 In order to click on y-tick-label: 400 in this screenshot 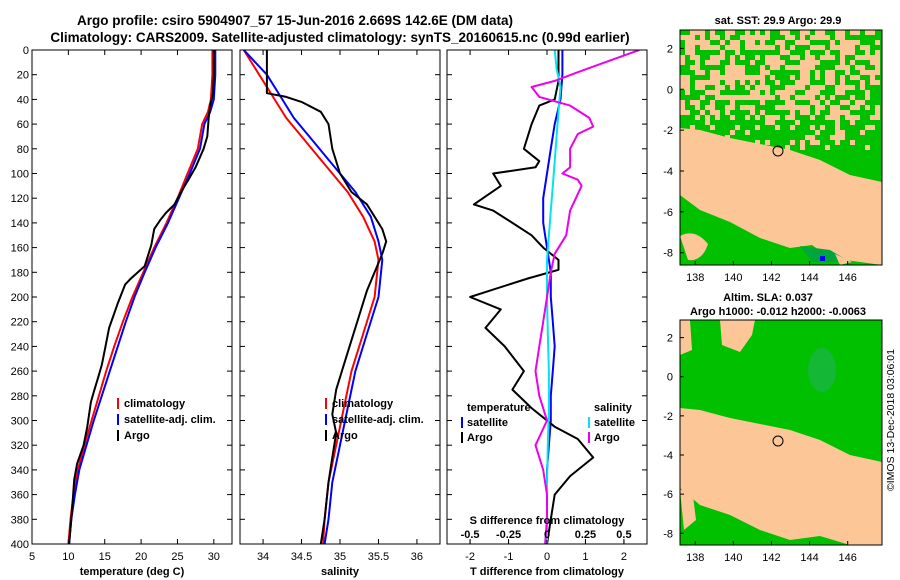, I will do `click(20, 545)`.